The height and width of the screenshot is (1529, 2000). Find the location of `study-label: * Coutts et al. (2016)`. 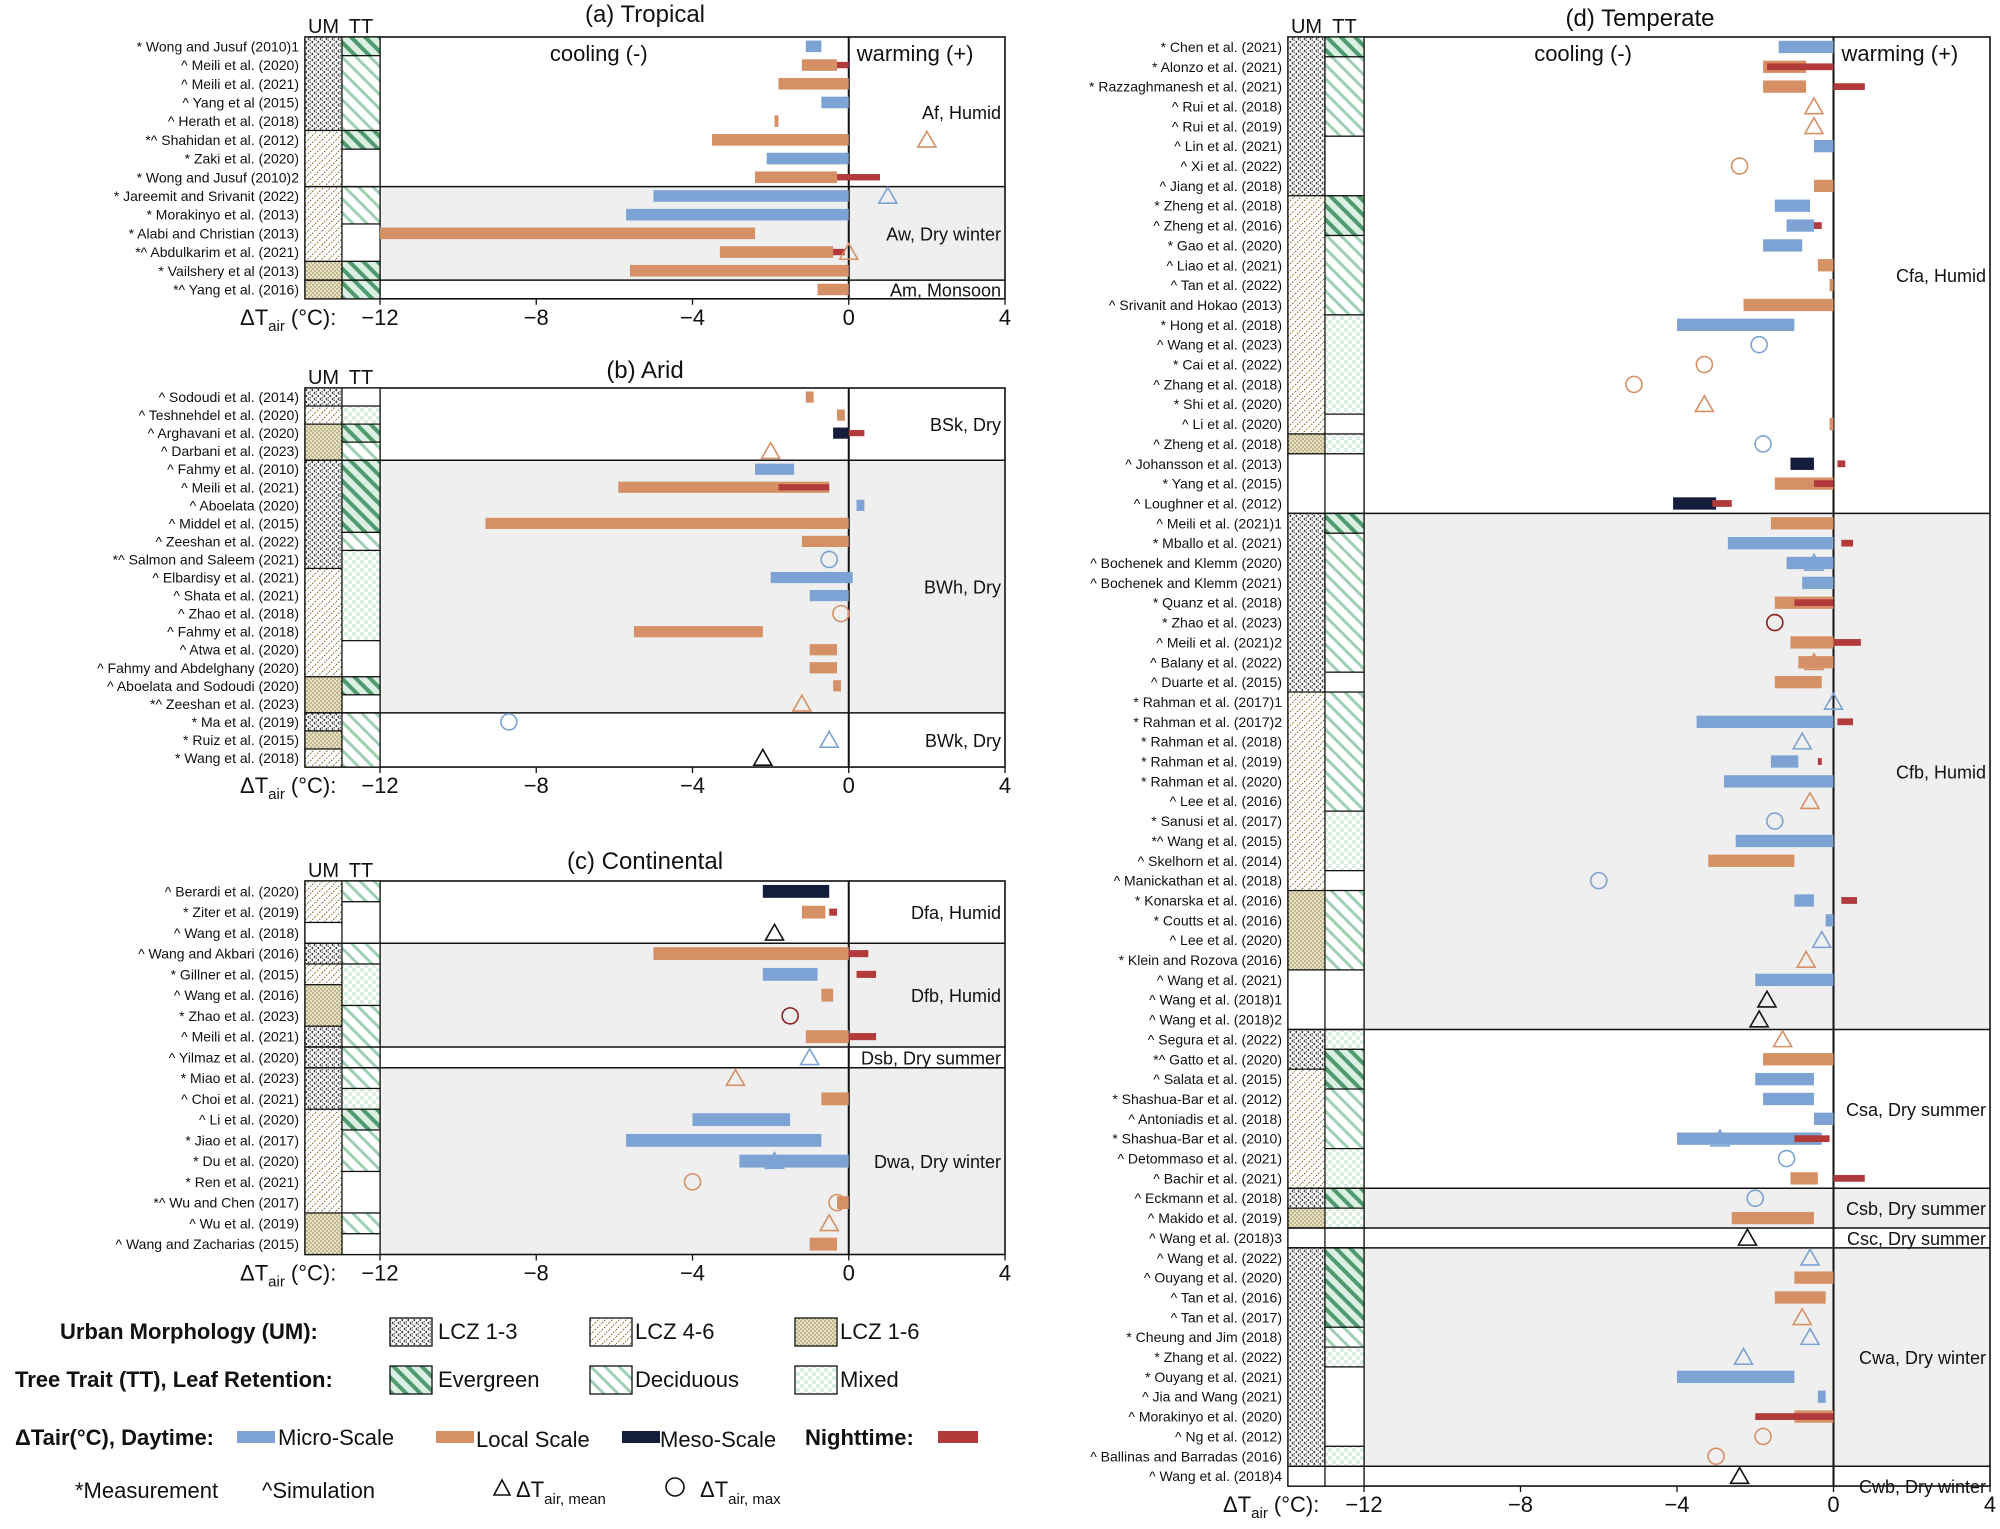

study-label: * Coutts et al. (2016) is located at coordinates (1218, 920).